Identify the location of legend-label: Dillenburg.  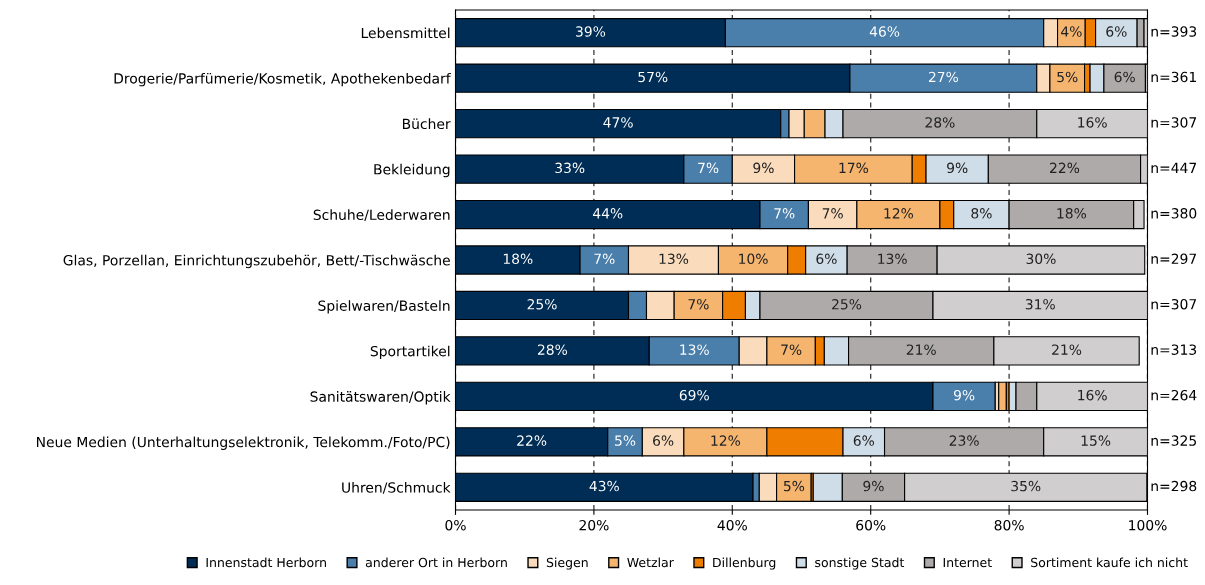
(744, 563).